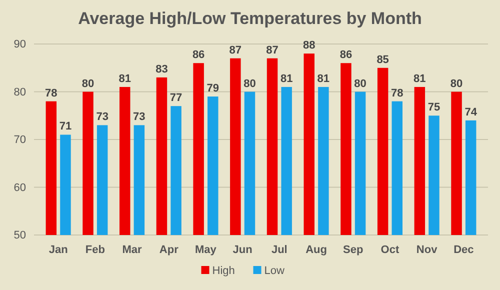 This screenshot has width=500, height=290. I want to click on data-label: 74, so click(471, 112).